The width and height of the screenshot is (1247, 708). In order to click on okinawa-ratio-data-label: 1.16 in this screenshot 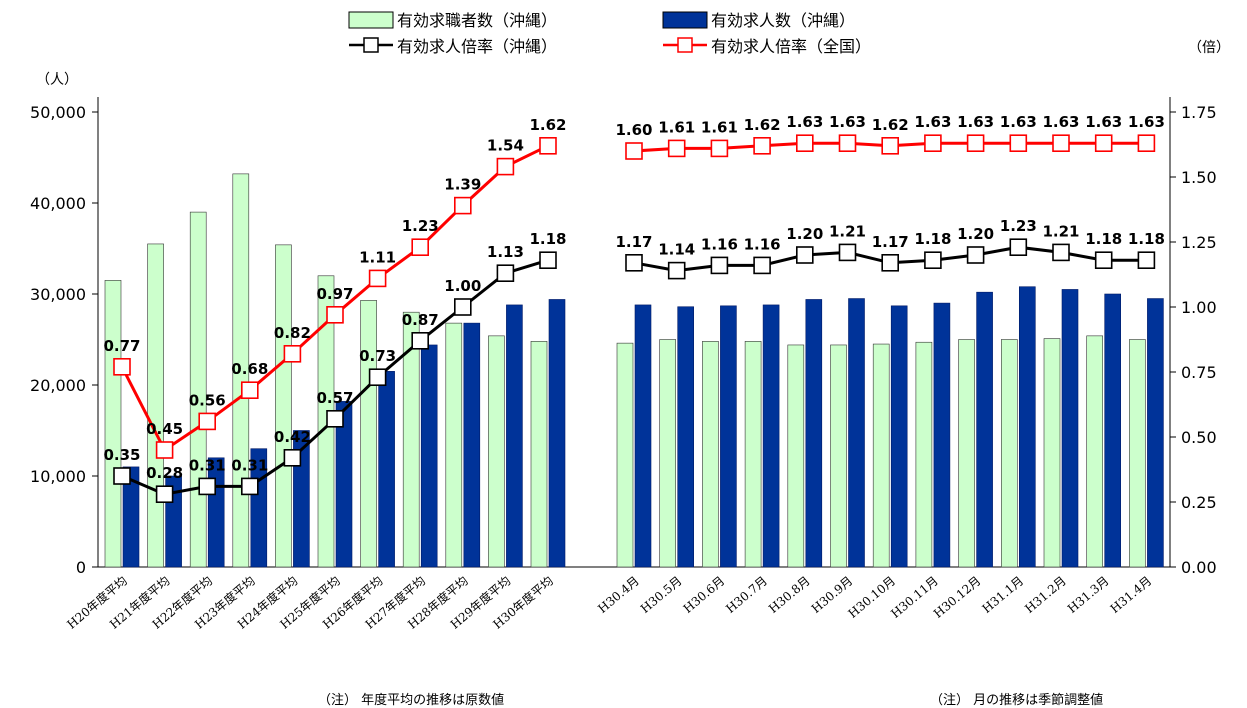, I will do `click(762, 244)`.